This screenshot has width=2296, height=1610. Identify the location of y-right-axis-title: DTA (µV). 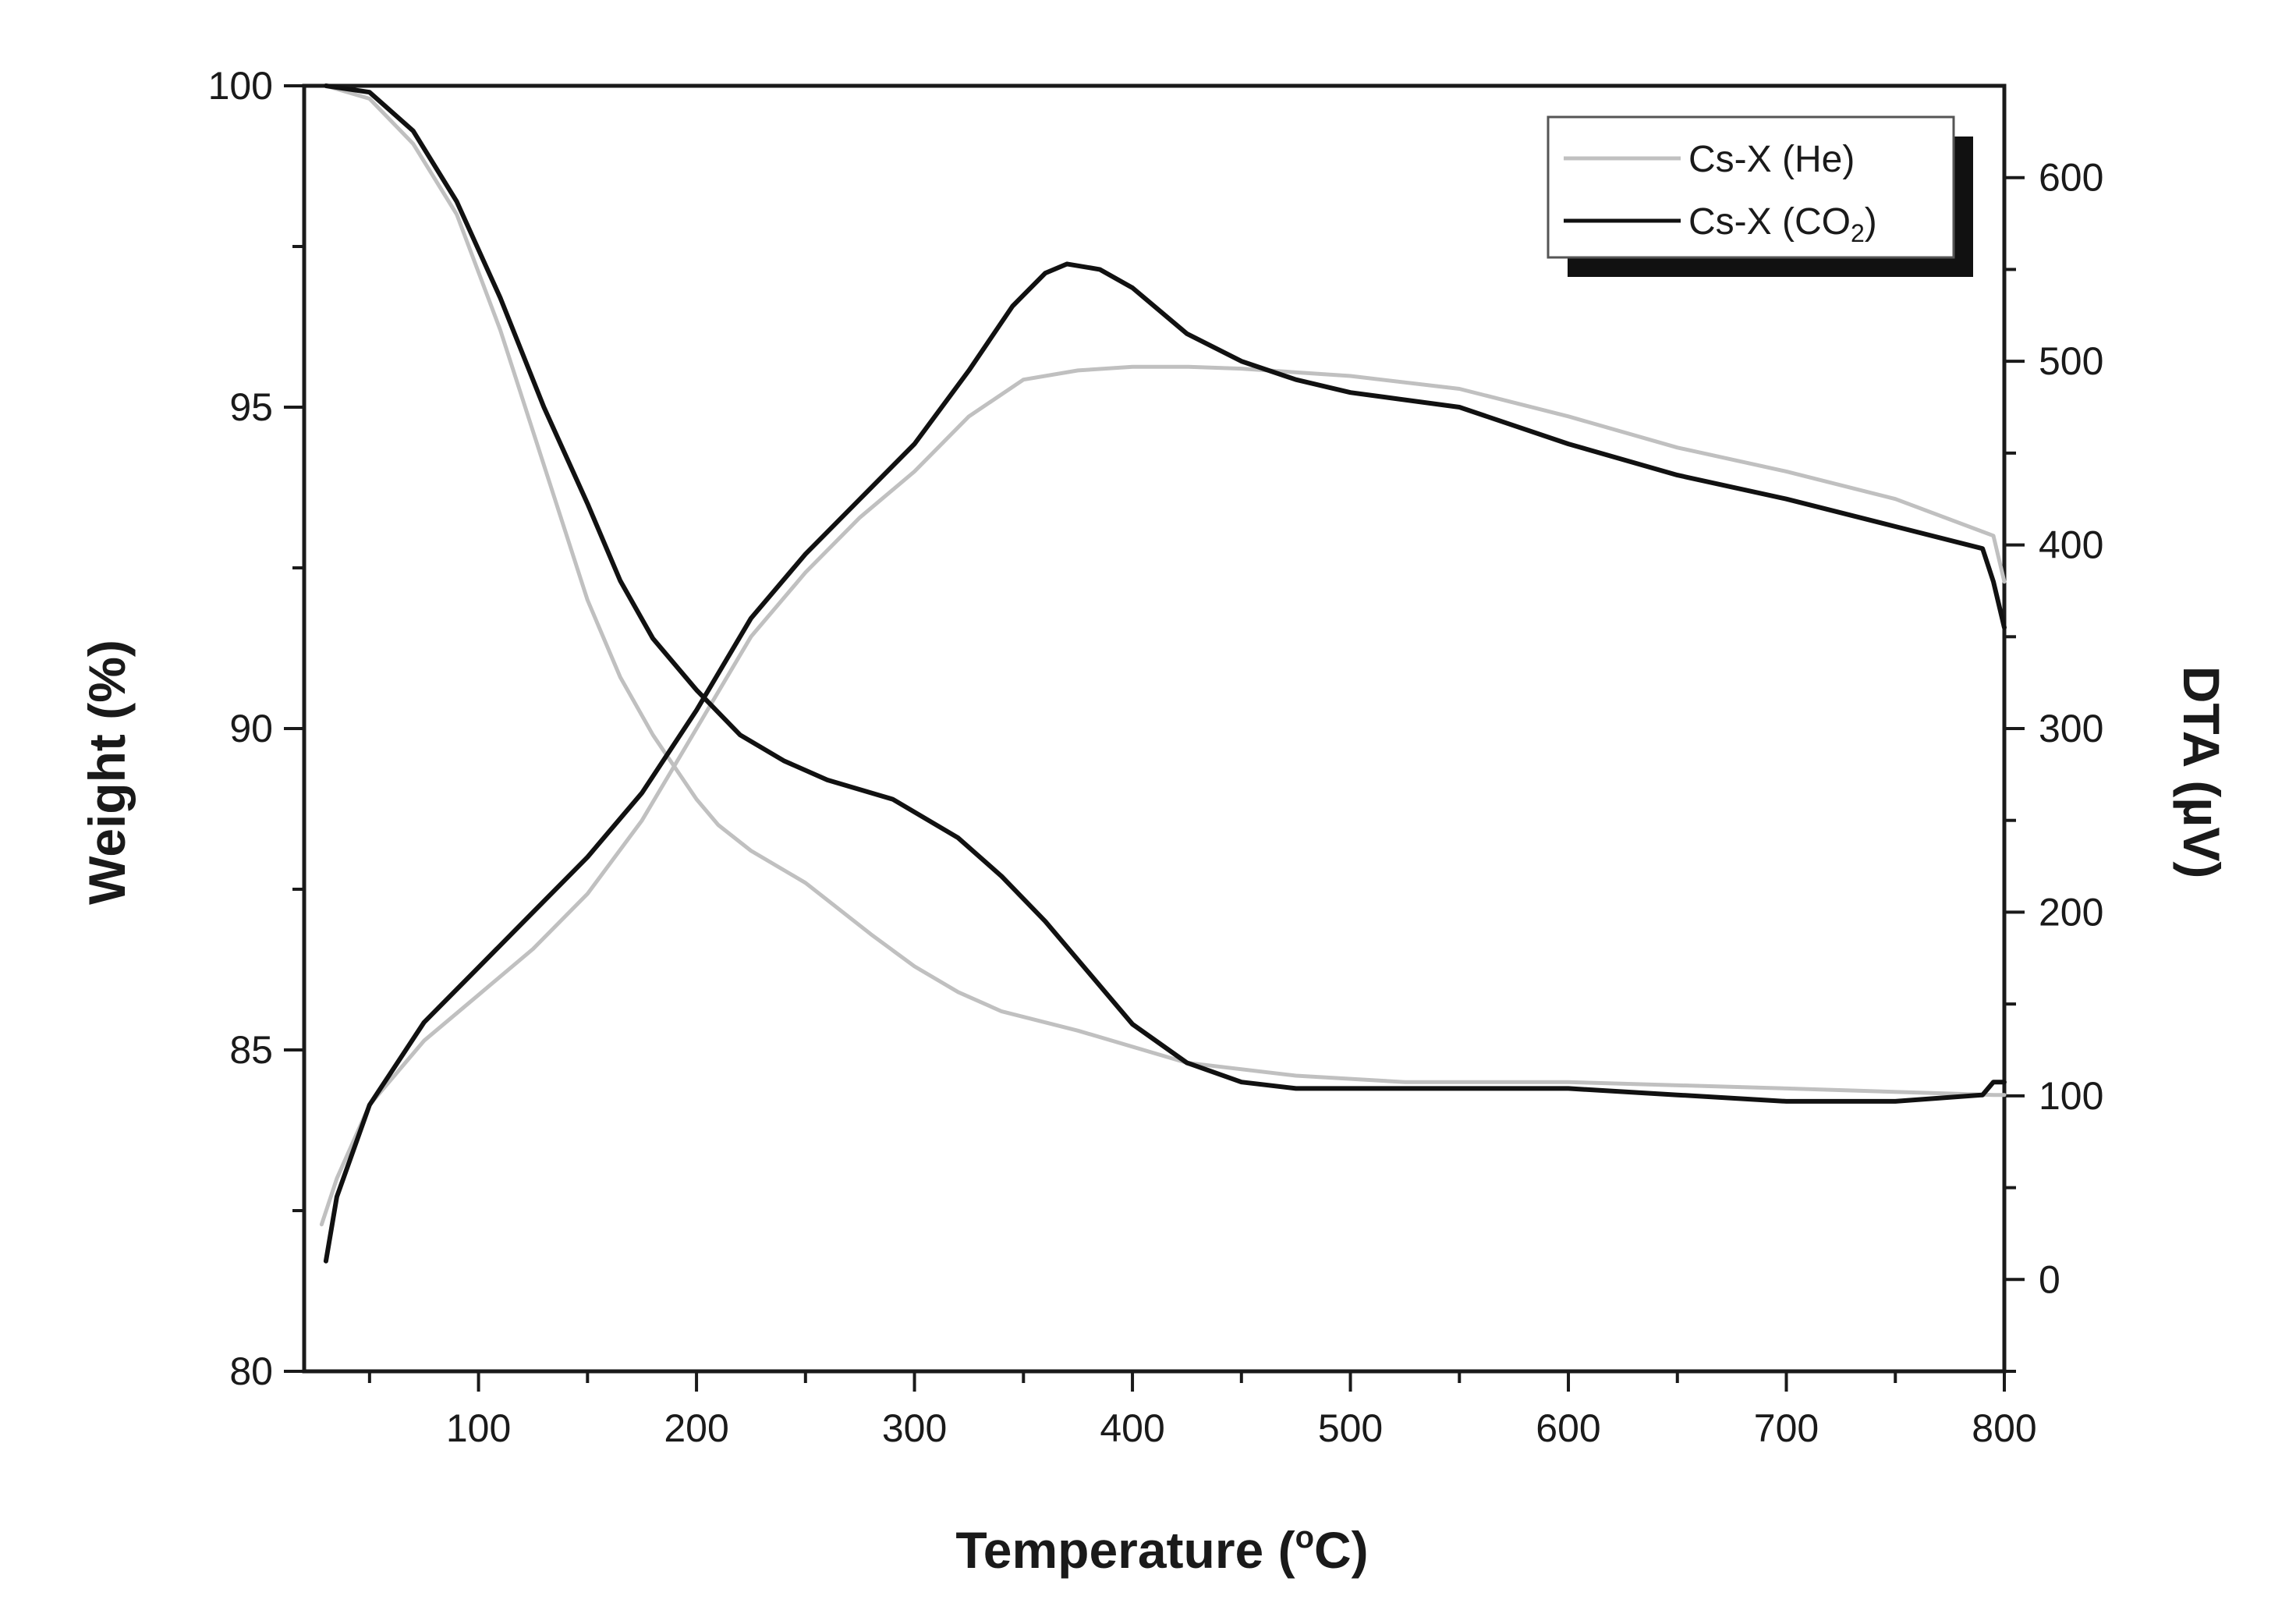
(2201, 773).